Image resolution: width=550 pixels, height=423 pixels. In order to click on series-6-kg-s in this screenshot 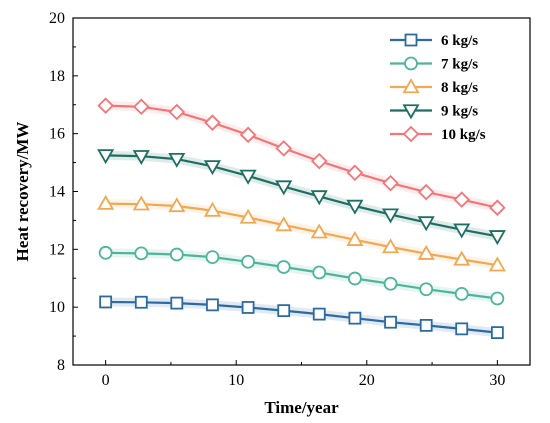, I will do `click(301, 317)`.